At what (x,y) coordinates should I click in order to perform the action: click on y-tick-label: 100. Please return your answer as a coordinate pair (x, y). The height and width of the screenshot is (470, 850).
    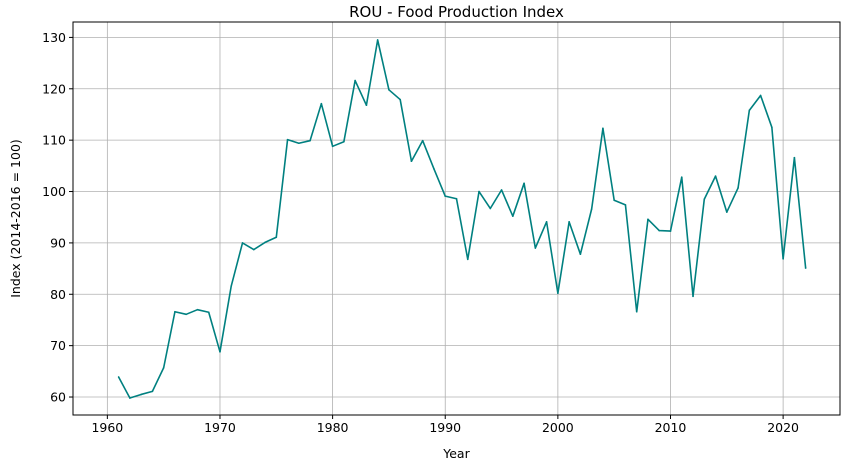
    Looking at the image, I should click on (54, 191).